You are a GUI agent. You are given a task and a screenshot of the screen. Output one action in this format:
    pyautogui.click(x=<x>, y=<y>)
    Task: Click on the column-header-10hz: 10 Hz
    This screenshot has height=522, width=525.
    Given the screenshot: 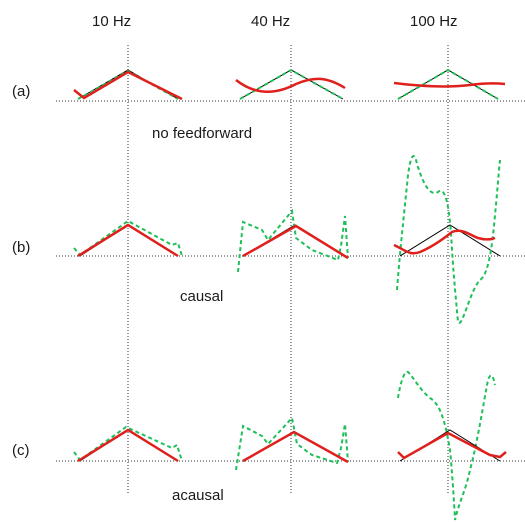 What is the action you would take?
    pyautogui.click(x=111, y=21)
    